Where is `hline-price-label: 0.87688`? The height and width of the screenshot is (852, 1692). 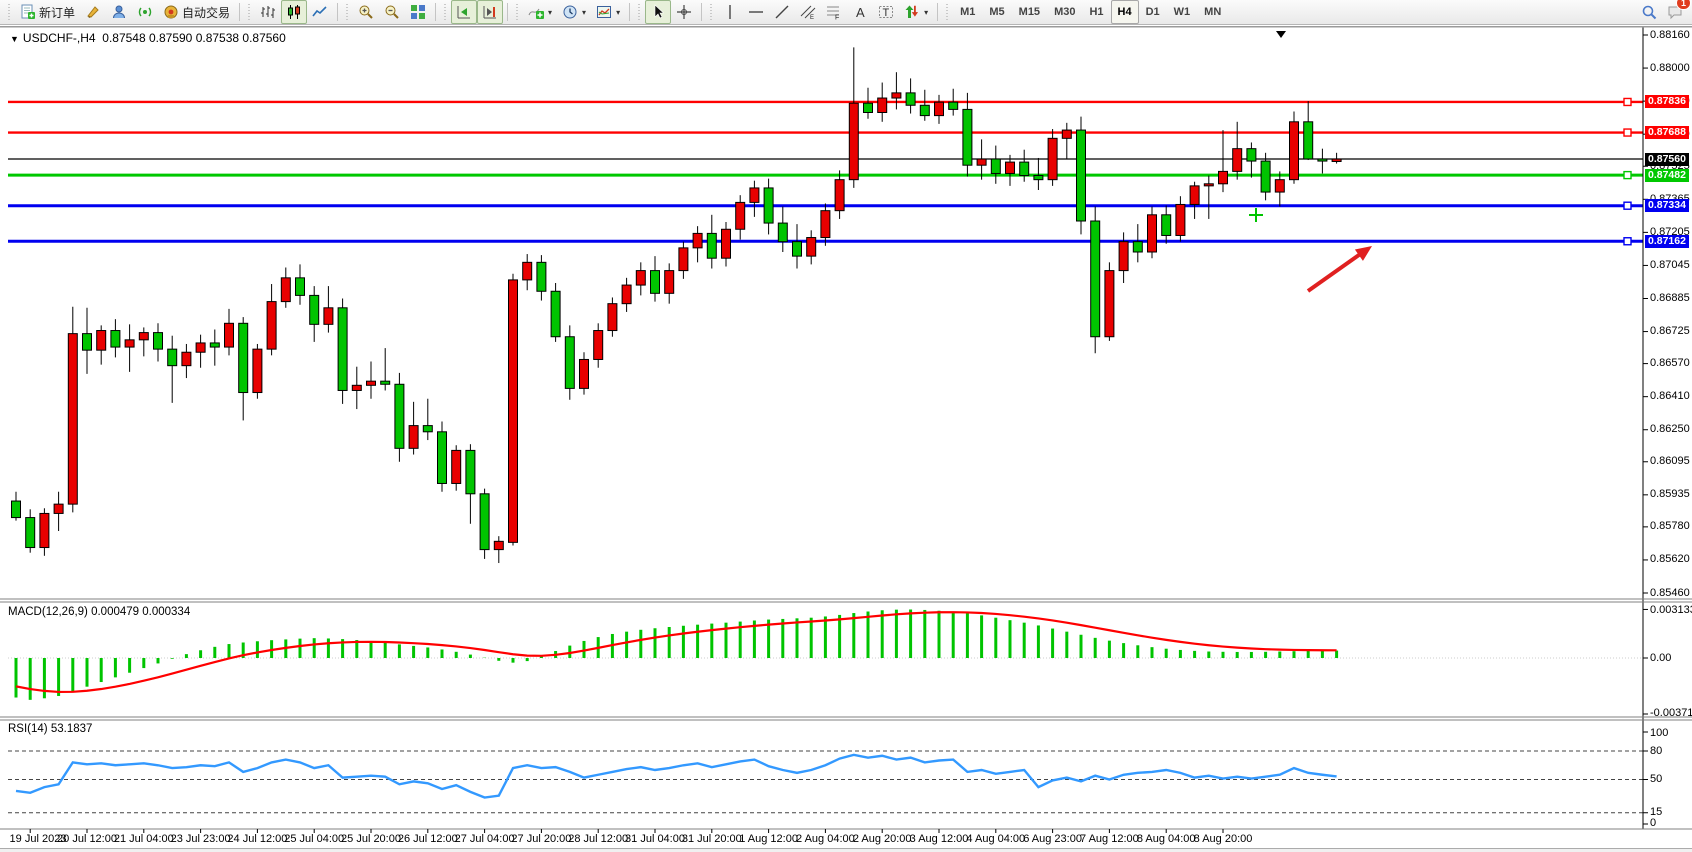
hline-price-label: 0.87688 is located at coordinates (1667, 133).